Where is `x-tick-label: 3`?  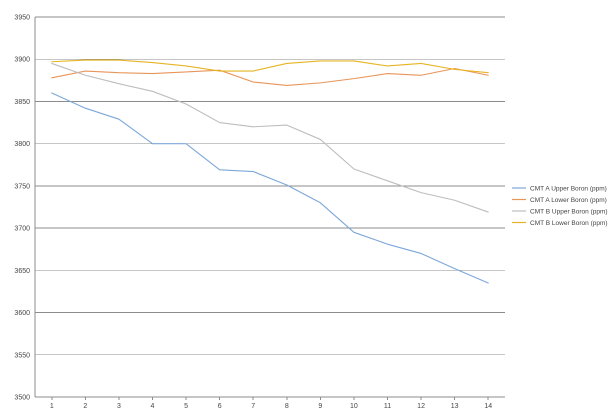 x-tick-label: 3 is located at coordinates (119, 406).